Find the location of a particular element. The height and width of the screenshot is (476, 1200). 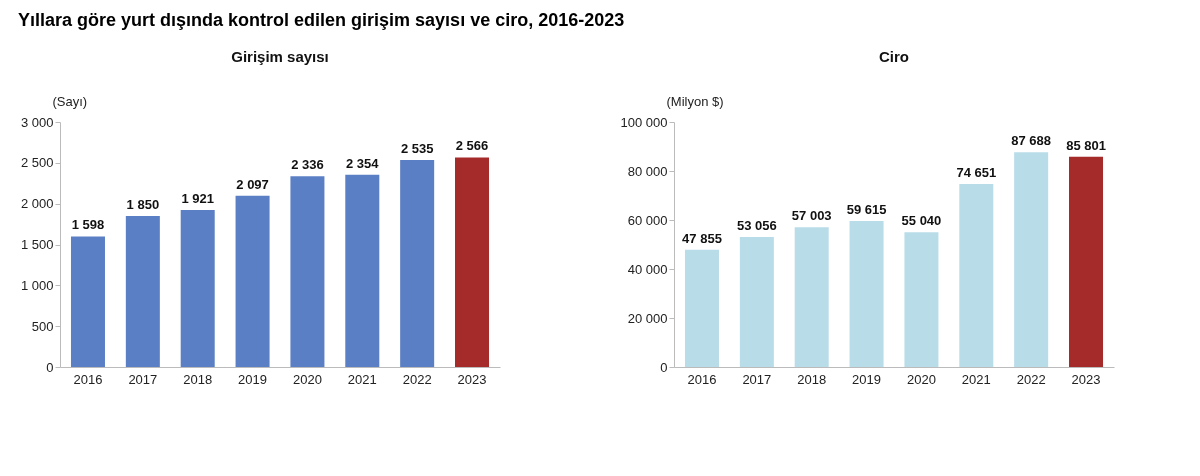

data-label: 2 566 is located at coordinates (472, 146).